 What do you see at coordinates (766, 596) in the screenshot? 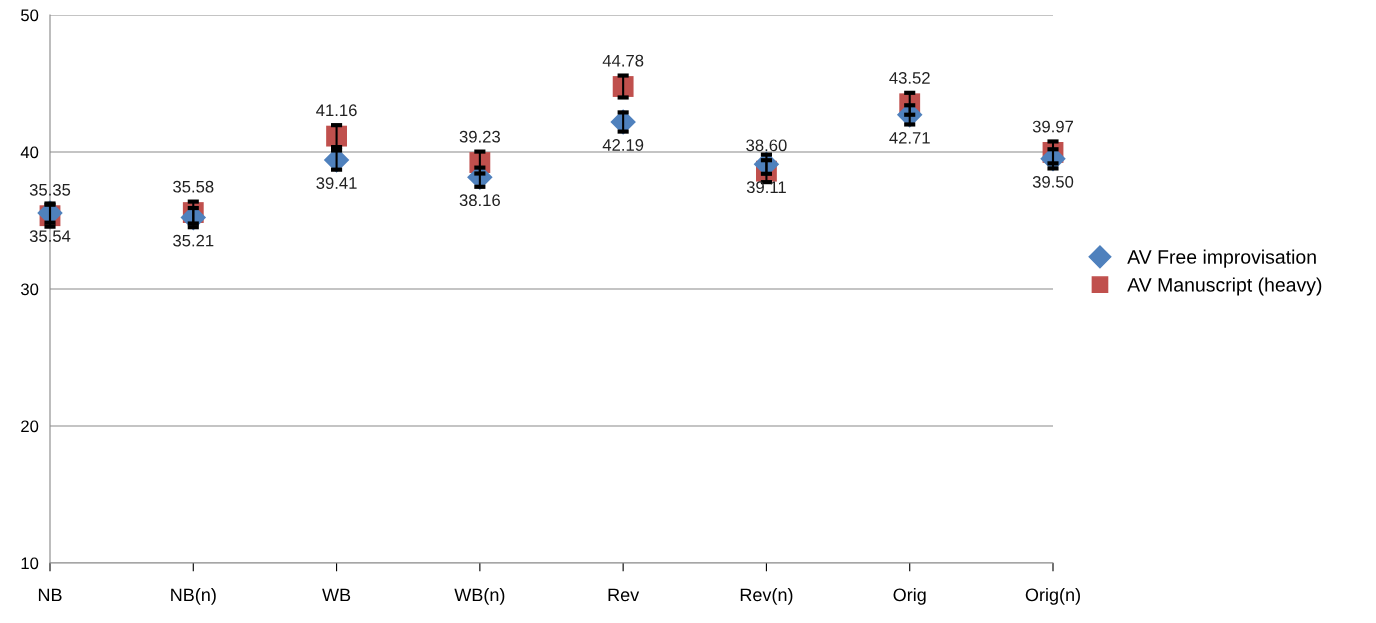
I see `x-tick-label: Rev(n)` at bounding box center [766, 596].